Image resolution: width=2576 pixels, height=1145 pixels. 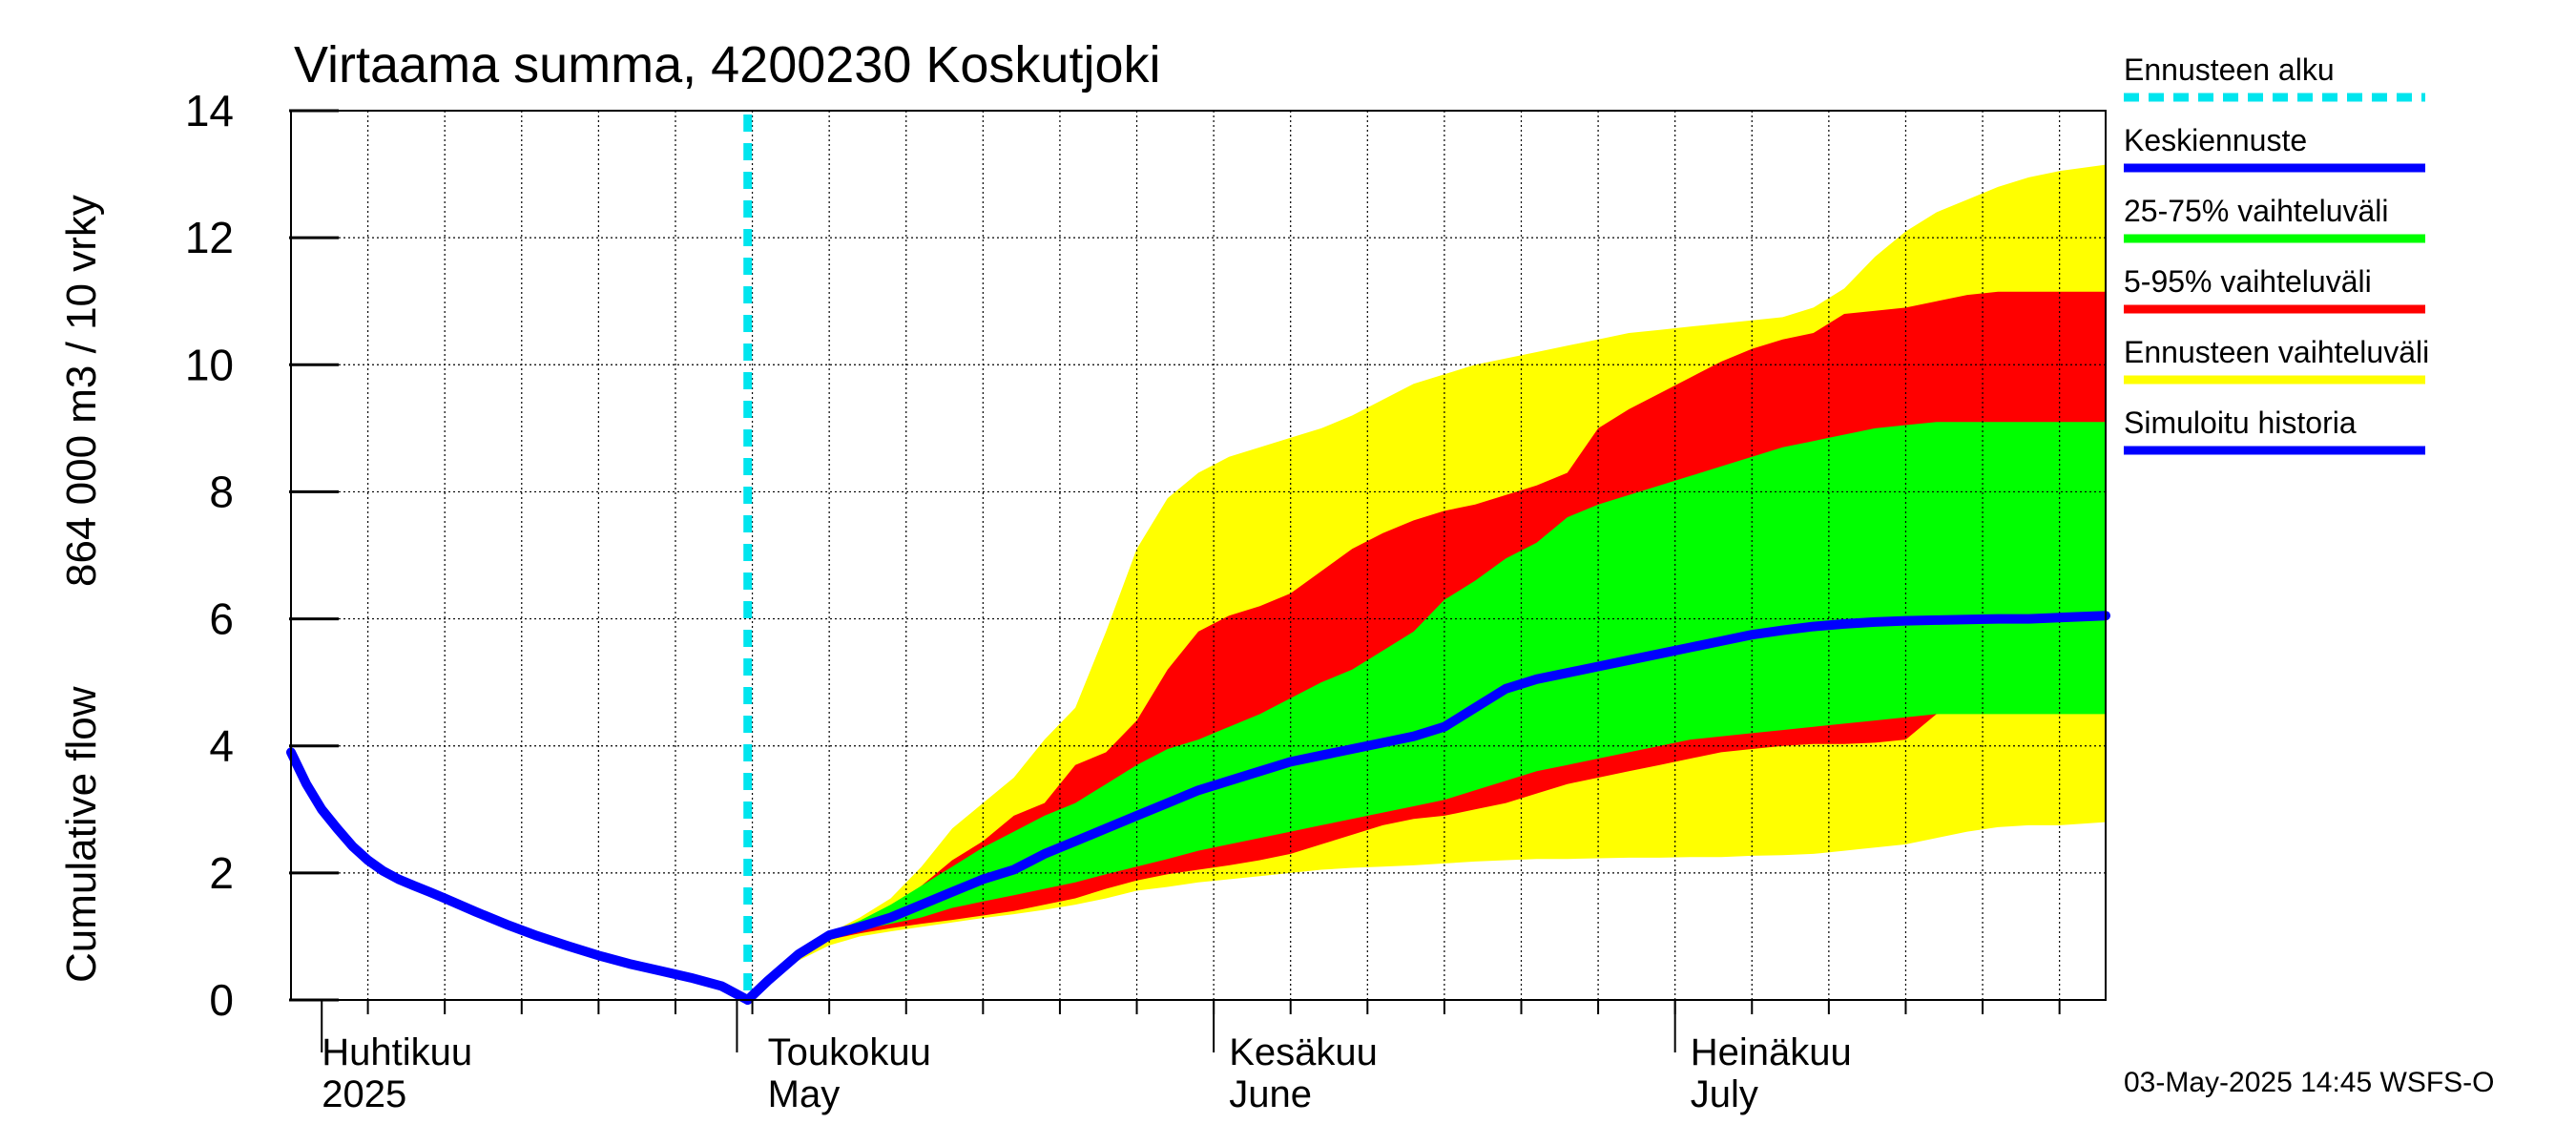 What do you see at coordinates (221, 746) in the screenshot?
I see `y-tick-label-4: 4` at bounding box center [221, 746].